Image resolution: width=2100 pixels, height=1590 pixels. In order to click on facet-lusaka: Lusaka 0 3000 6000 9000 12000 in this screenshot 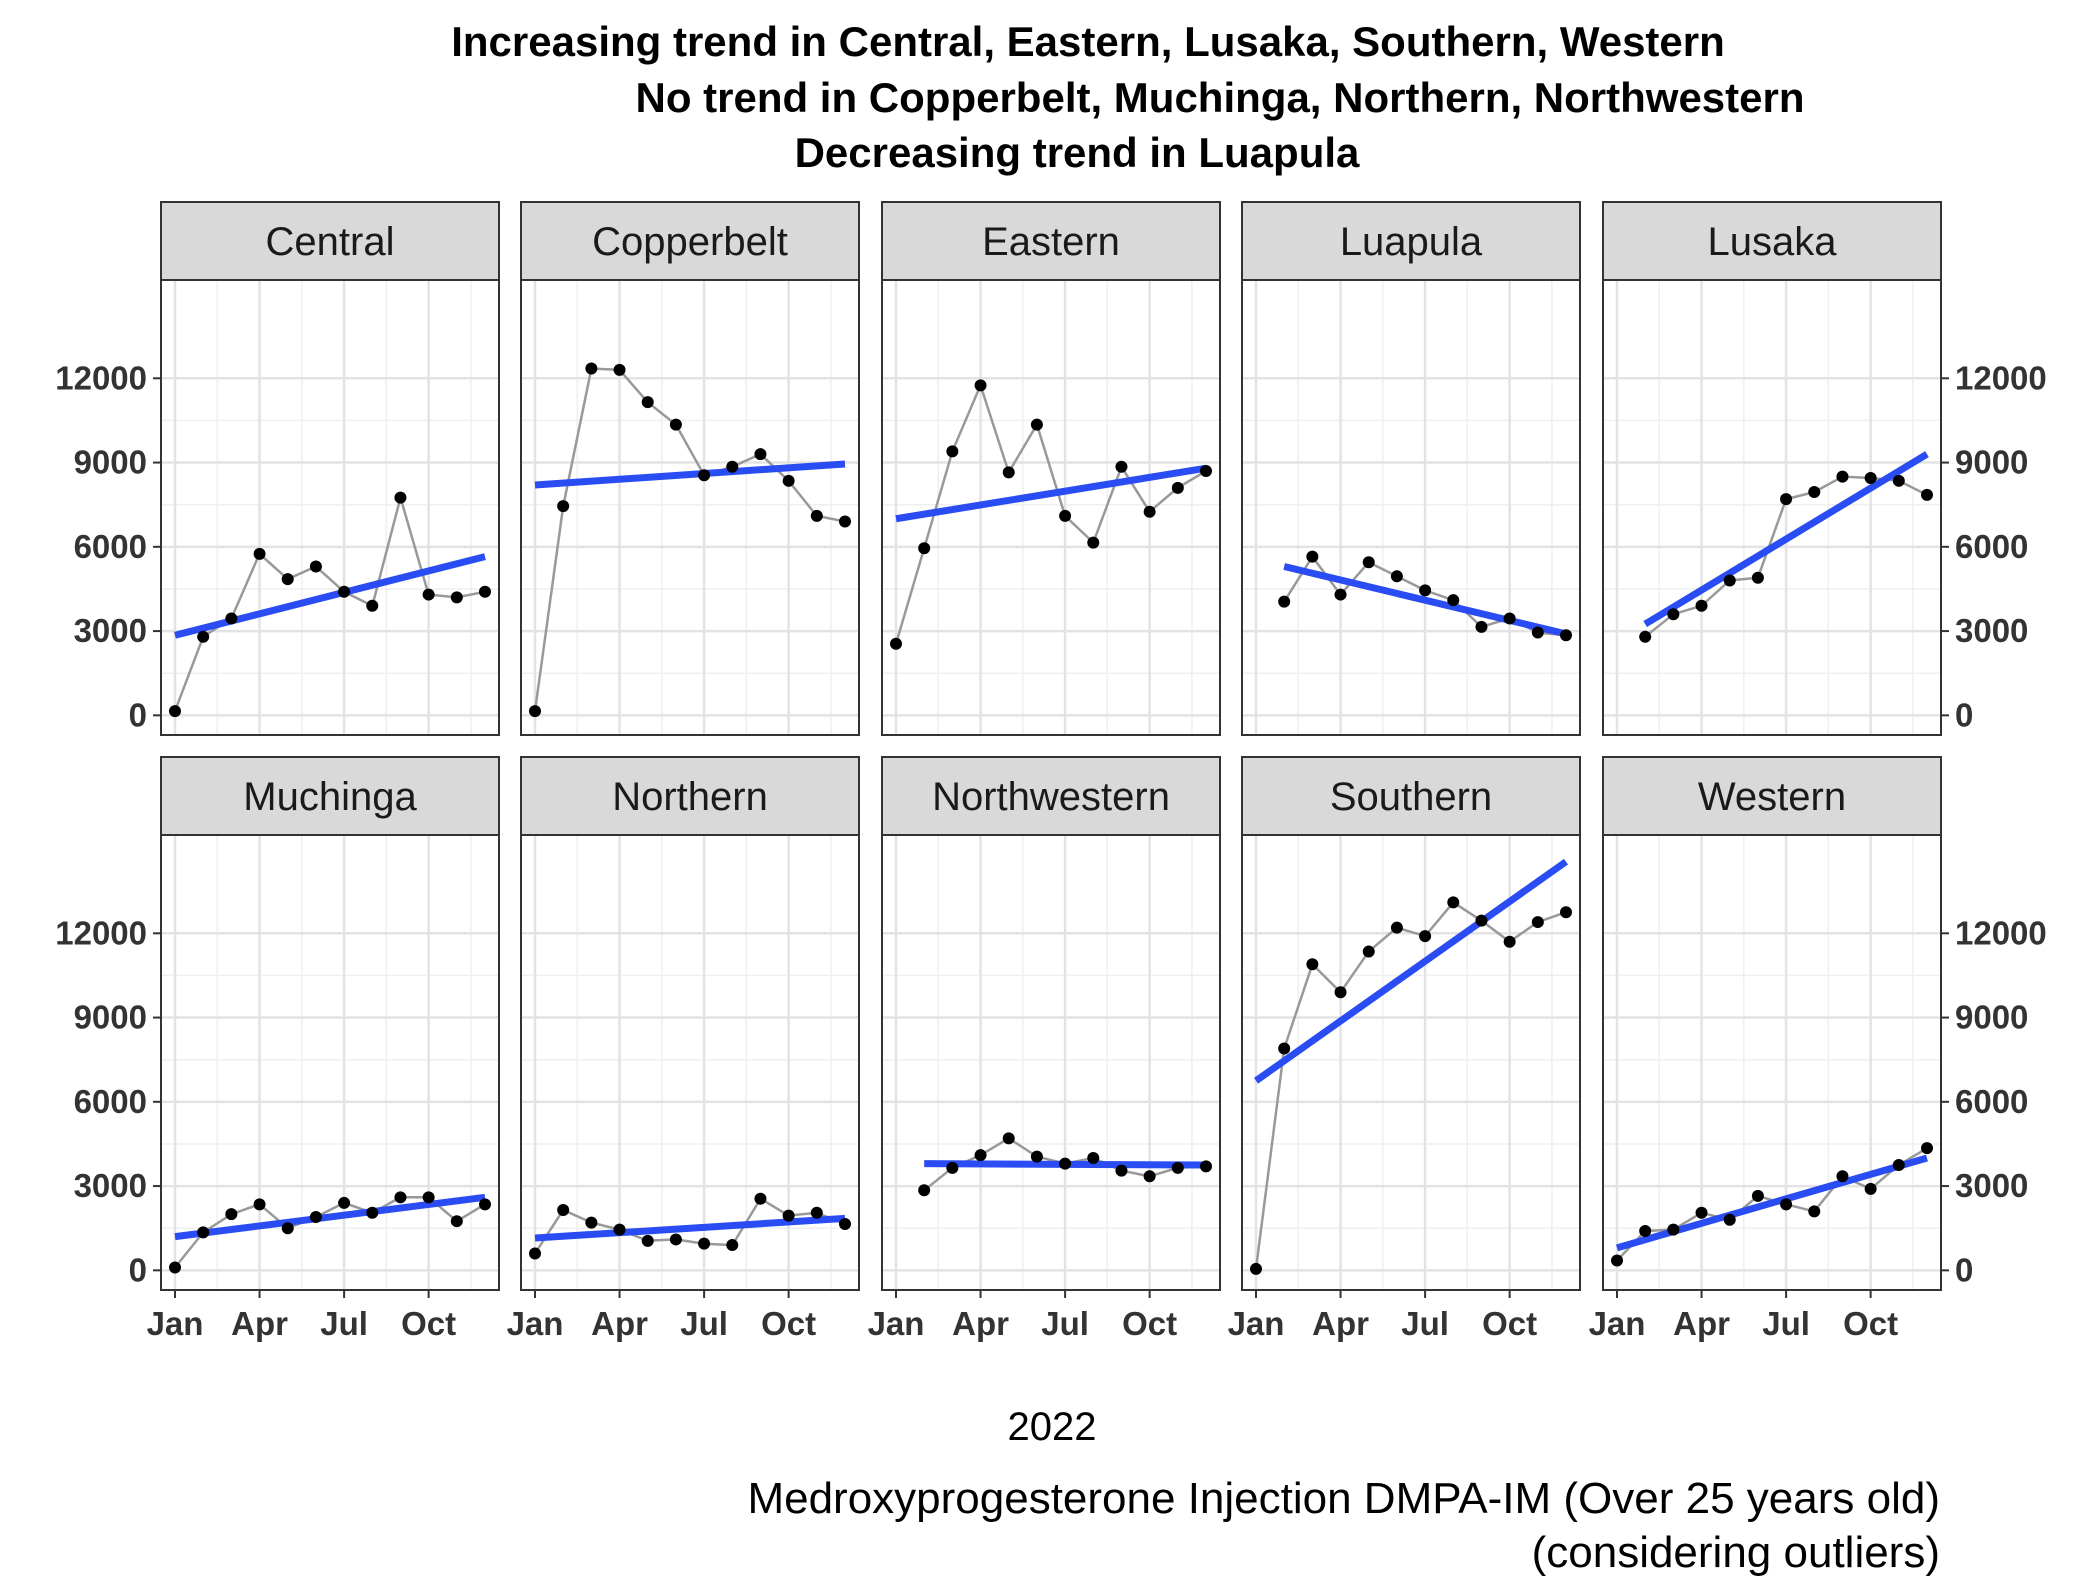, I will do `click(1824, 468)`.